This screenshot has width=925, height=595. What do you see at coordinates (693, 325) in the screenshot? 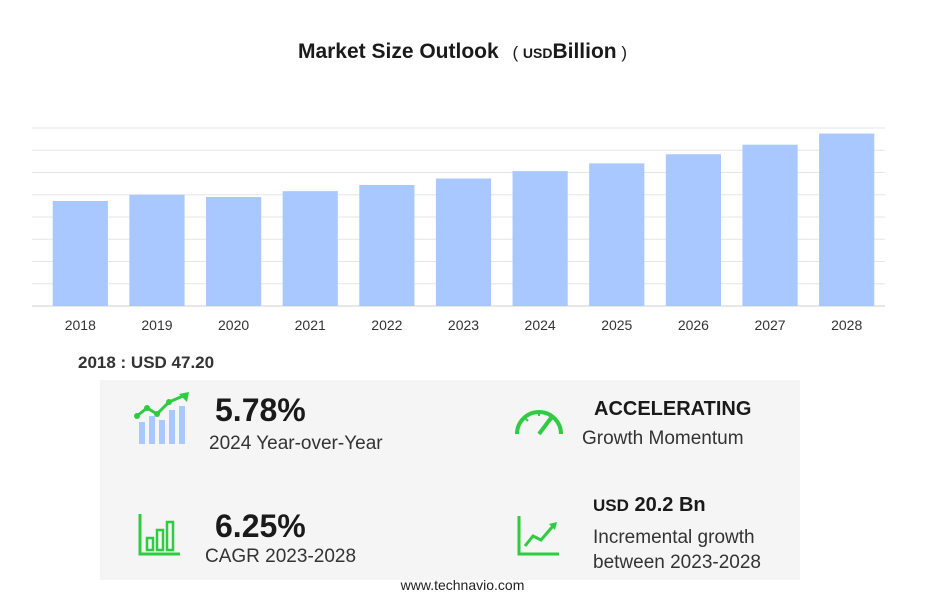
I see `x-tick-label: 2026` at bounding box center [693, 325].